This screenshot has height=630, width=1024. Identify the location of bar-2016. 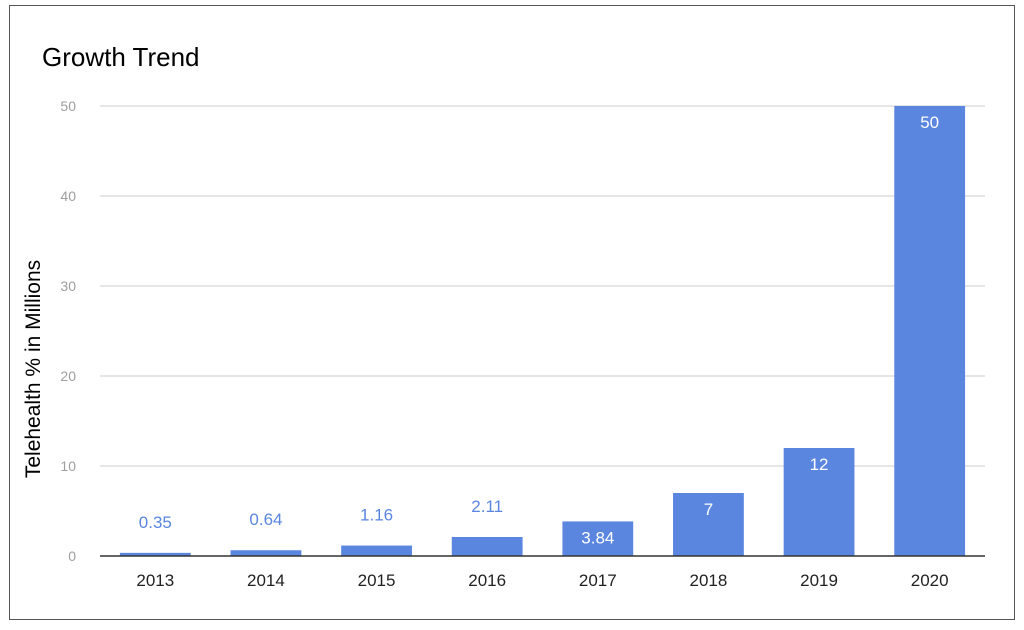
(487, 546).